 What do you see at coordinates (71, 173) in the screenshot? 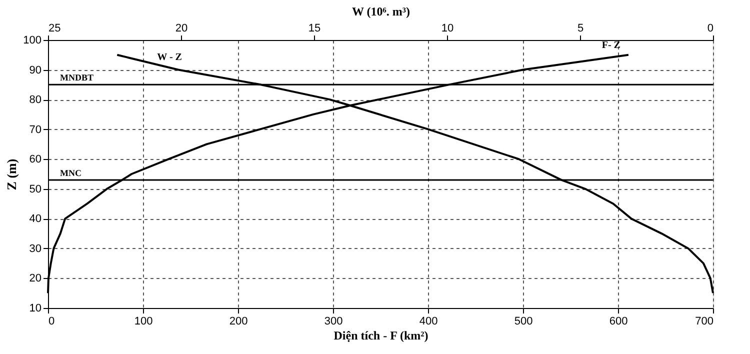
I see `ref-line-label: MNC` at bounding box center [71, 173].